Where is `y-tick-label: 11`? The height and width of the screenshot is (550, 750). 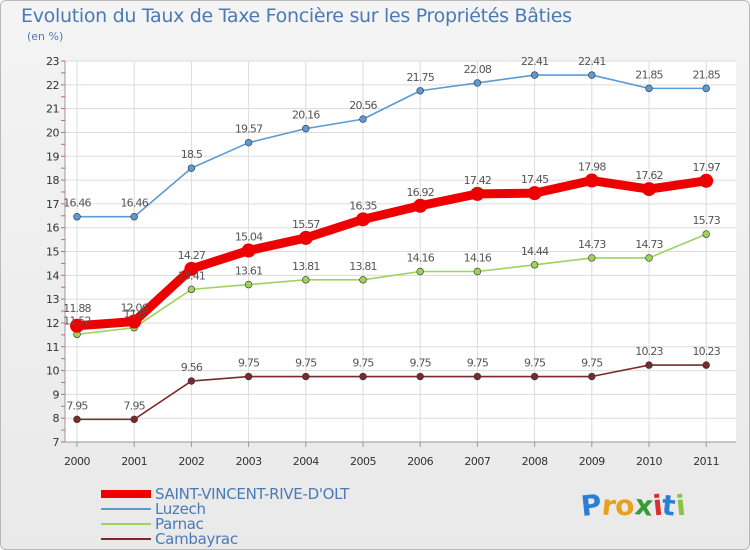 y-tick-label: 11 is located at coordinates (52, 347).